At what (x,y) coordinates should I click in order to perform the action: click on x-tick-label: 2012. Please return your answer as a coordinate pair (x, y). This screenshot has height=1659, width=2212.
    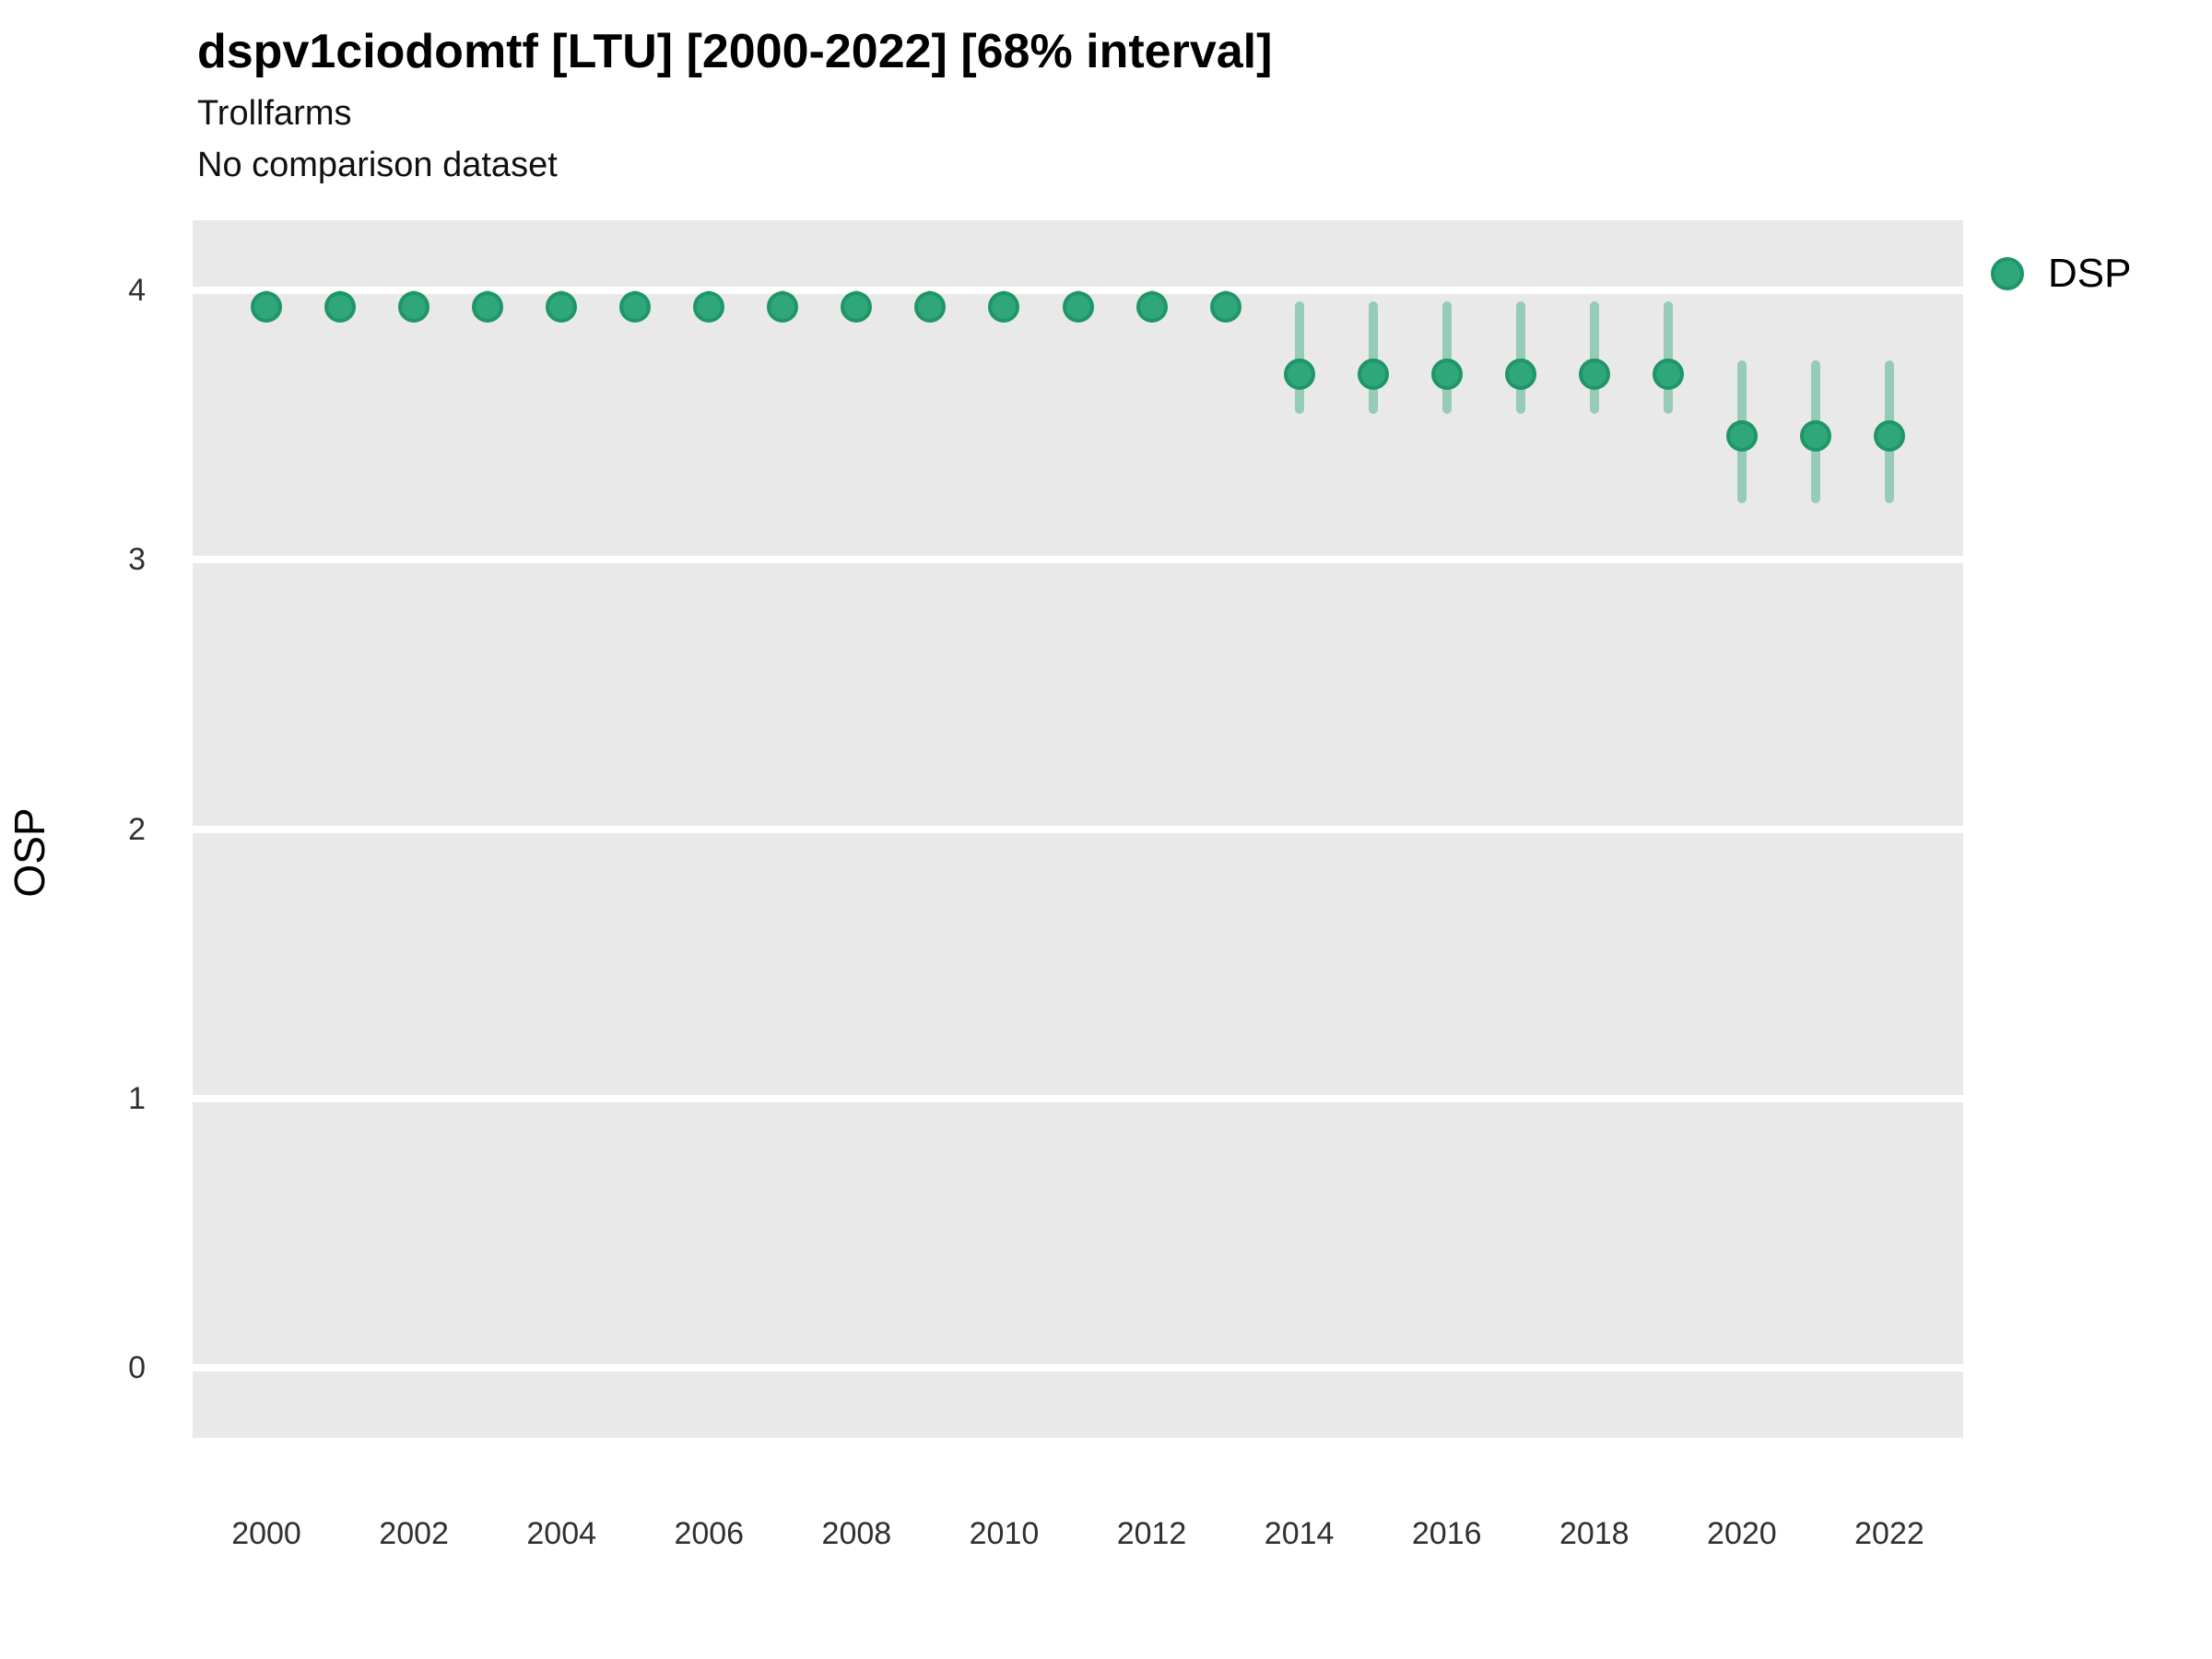
    Looking at the image, I should click on (1151, 1533).